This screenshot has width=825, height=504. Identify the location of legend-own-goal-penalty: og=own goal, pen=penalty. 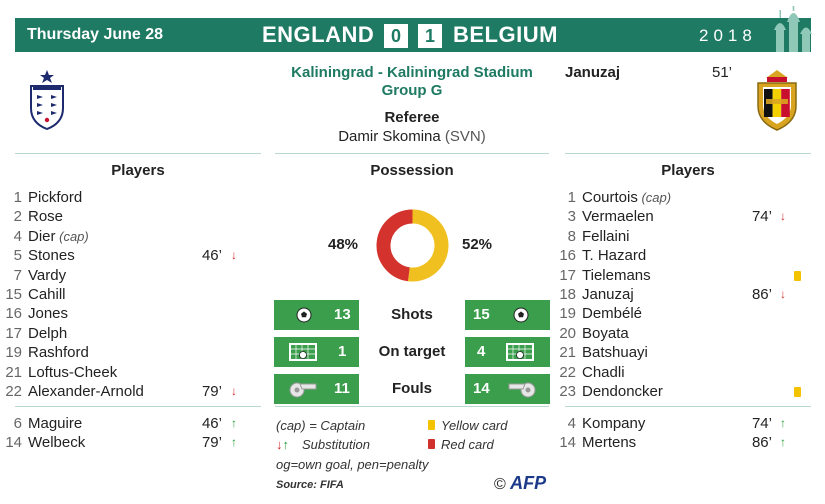
(352, 464).